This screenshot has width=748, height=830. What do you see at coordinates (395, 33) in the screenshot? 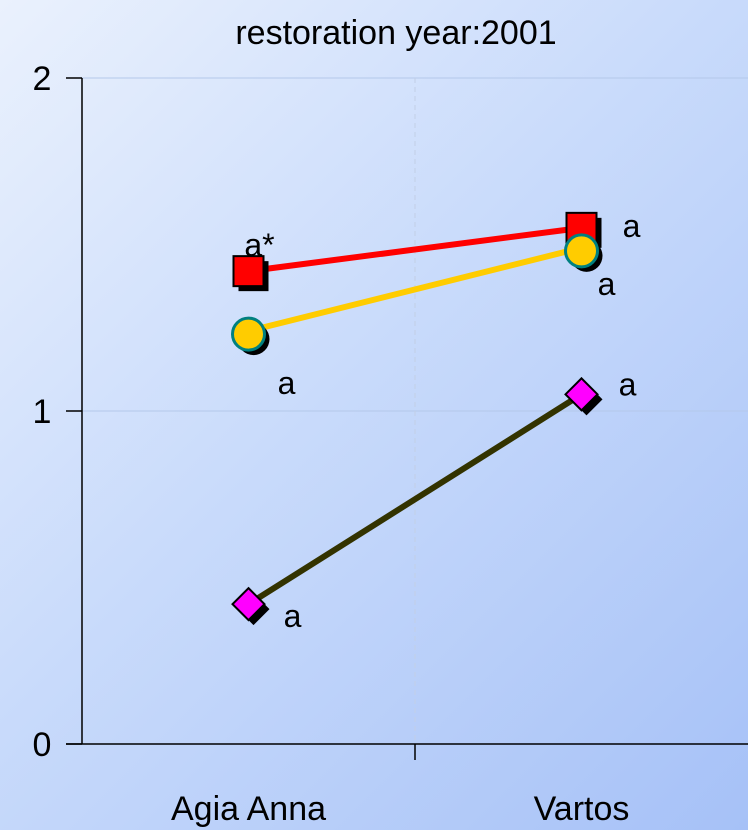
I see `chart-title: restoration year:2001` at bounding box center [395, 33].